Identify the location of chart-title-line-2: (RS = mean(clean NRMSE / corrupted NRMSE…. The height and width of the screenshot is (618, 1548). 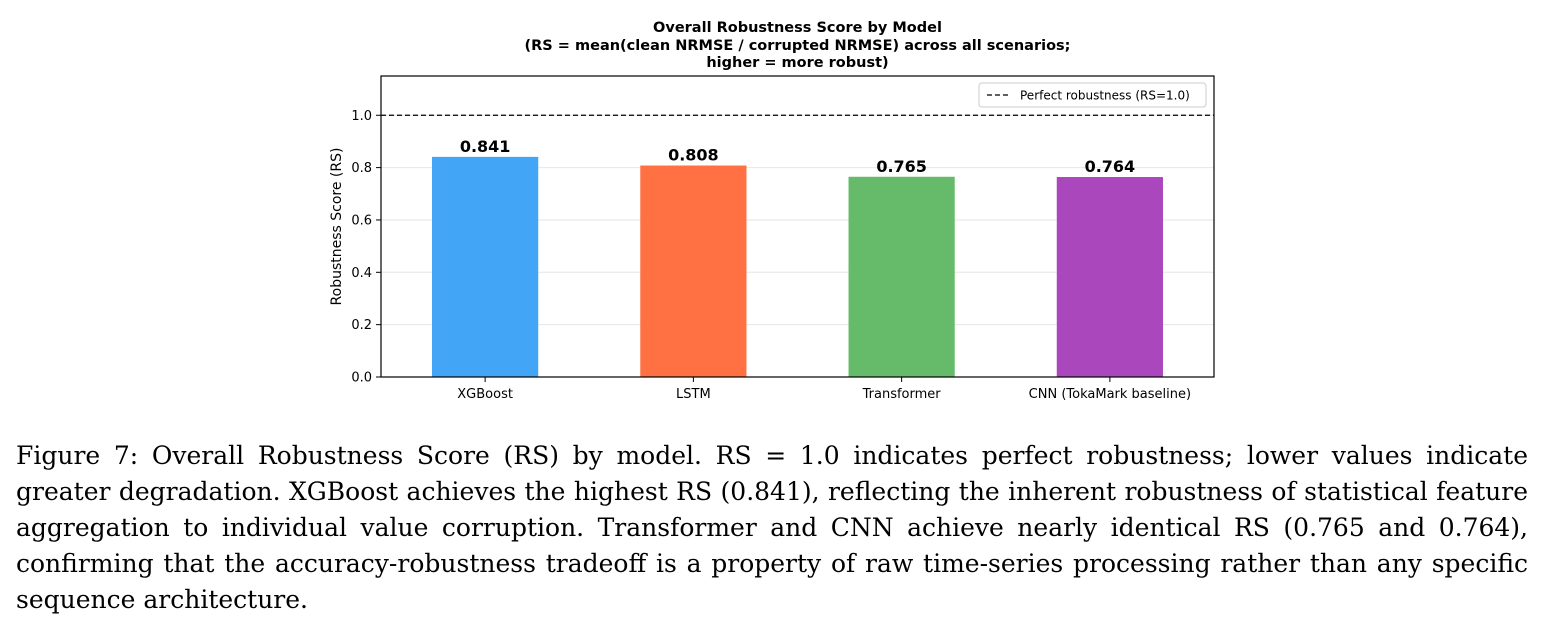
(798, 46).